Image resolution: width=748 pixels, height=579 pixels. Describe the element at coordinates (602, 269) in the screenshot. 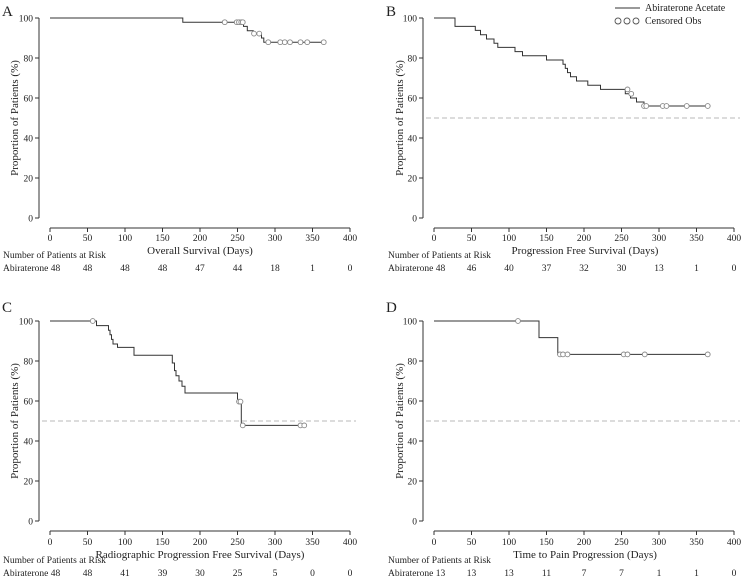

I see `risk-count-row: 46 40 37 32 30 13 1 0` at that location.